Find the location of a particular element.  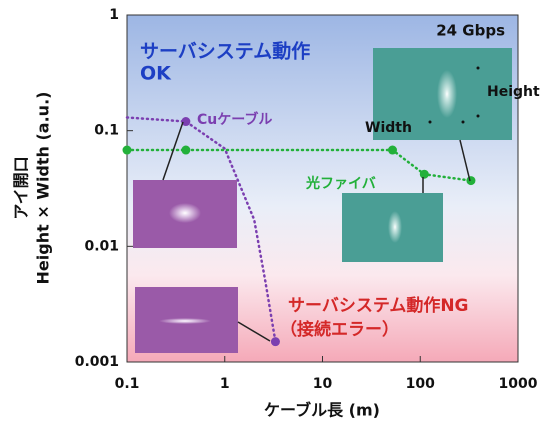

ok-text: サーバシステム動作 is located at coordinates (225, 51).